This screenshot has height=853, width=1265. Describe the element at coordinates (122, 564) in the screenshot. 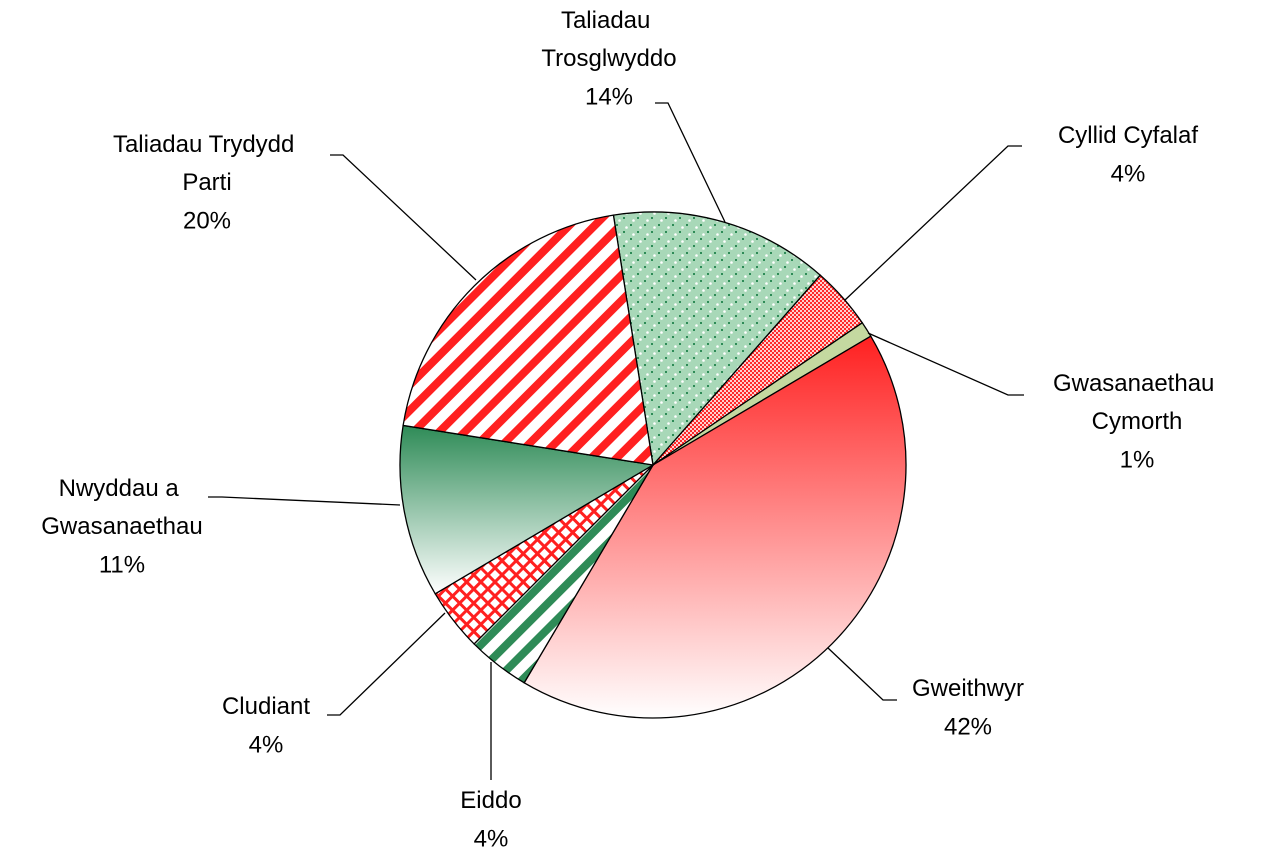

I see `slice-percent: 11%` at that location.